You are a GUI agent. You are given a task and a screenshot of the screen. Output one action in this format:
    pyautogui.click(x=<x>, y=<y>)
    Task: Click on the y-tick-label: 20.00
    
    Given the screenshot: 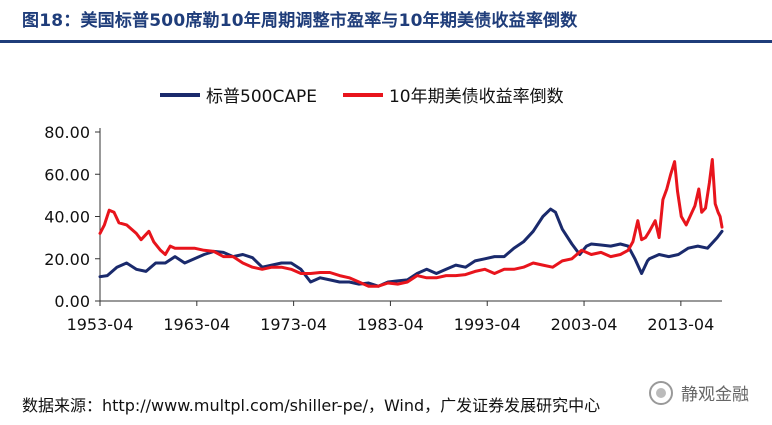 What is the action you would take?
    pyautogui.click(x=67, y=259)
    